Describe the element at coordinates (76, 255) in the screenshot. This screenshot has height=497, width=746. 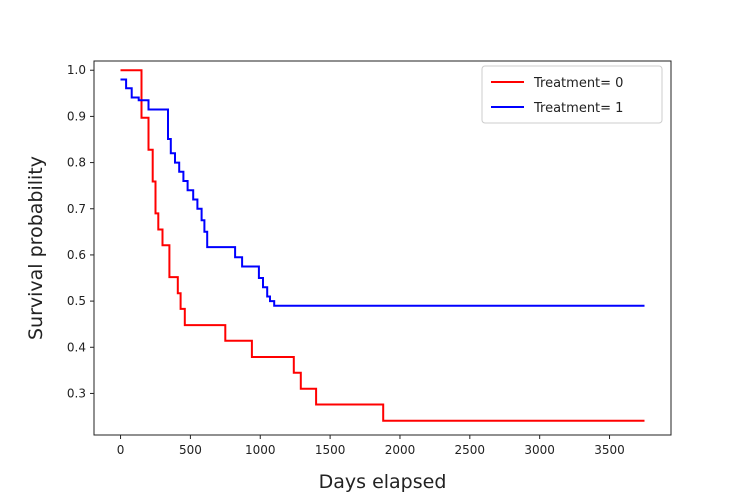
I see `y-tick-label: 0.6` at that location.